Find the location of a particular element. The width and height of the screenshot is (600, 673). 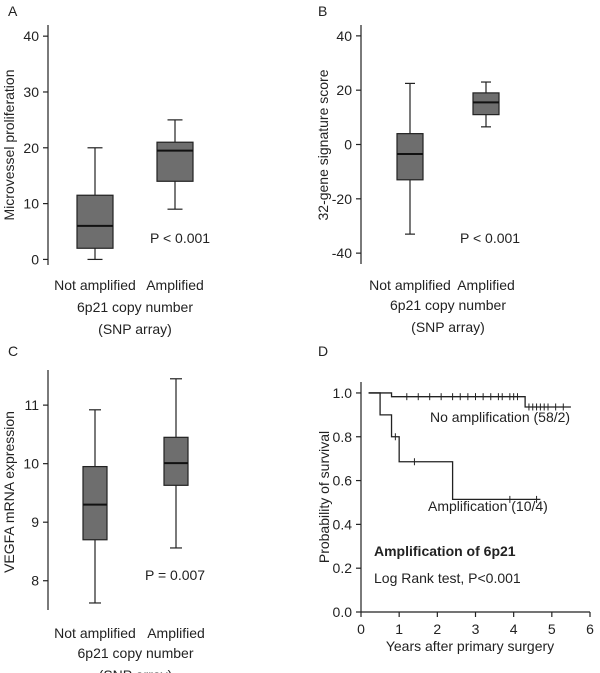

series-label: No amplification (58/2) is located at coordinates (500, 417).